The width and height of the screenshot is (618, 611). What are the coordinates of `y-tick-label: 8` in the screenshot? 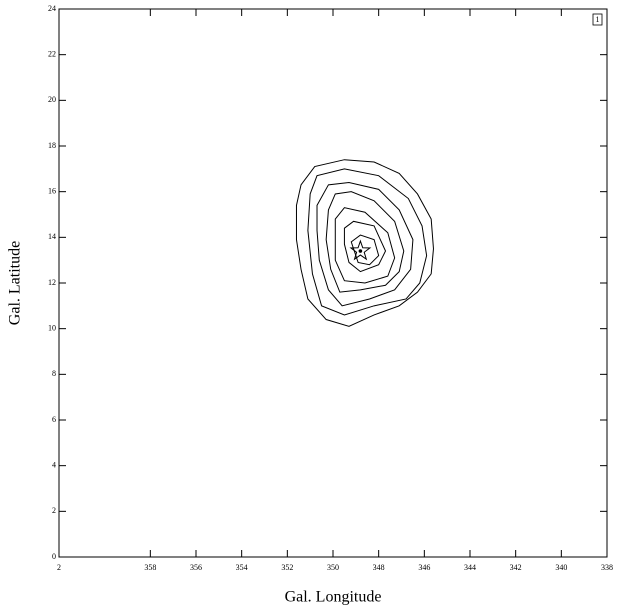 It's located at (54, 373).